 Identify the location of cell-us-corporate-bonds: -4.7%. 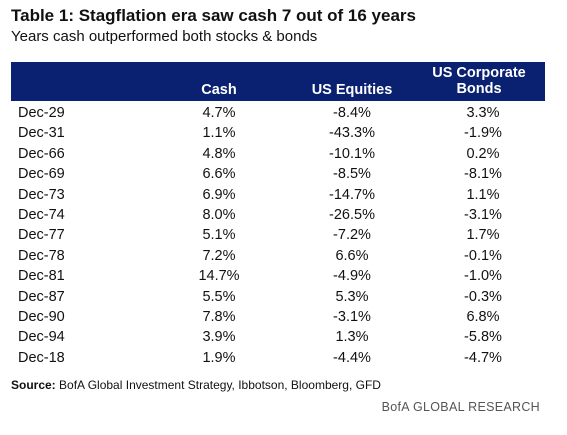
(483, 357).